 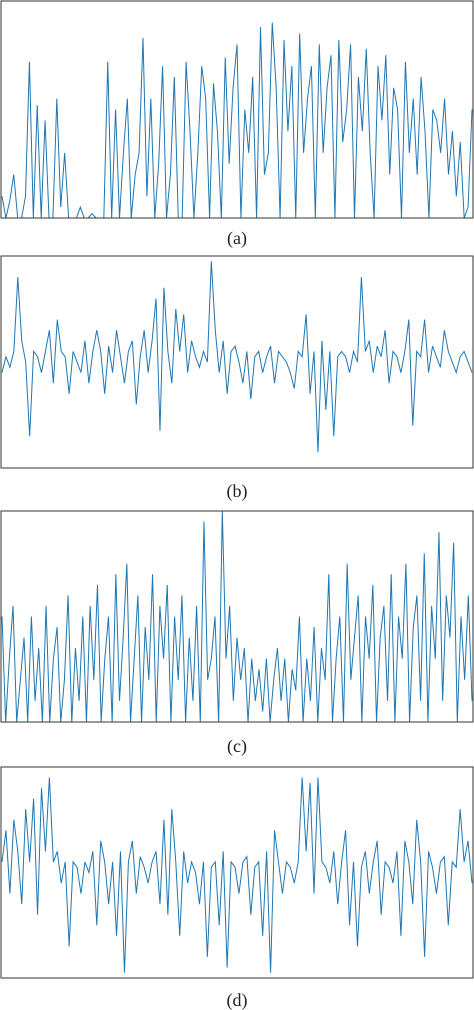 What do you see at coordinates (237, 491) in the screenshot?
I see `caption: (b)` at bounding box center [237, 491].